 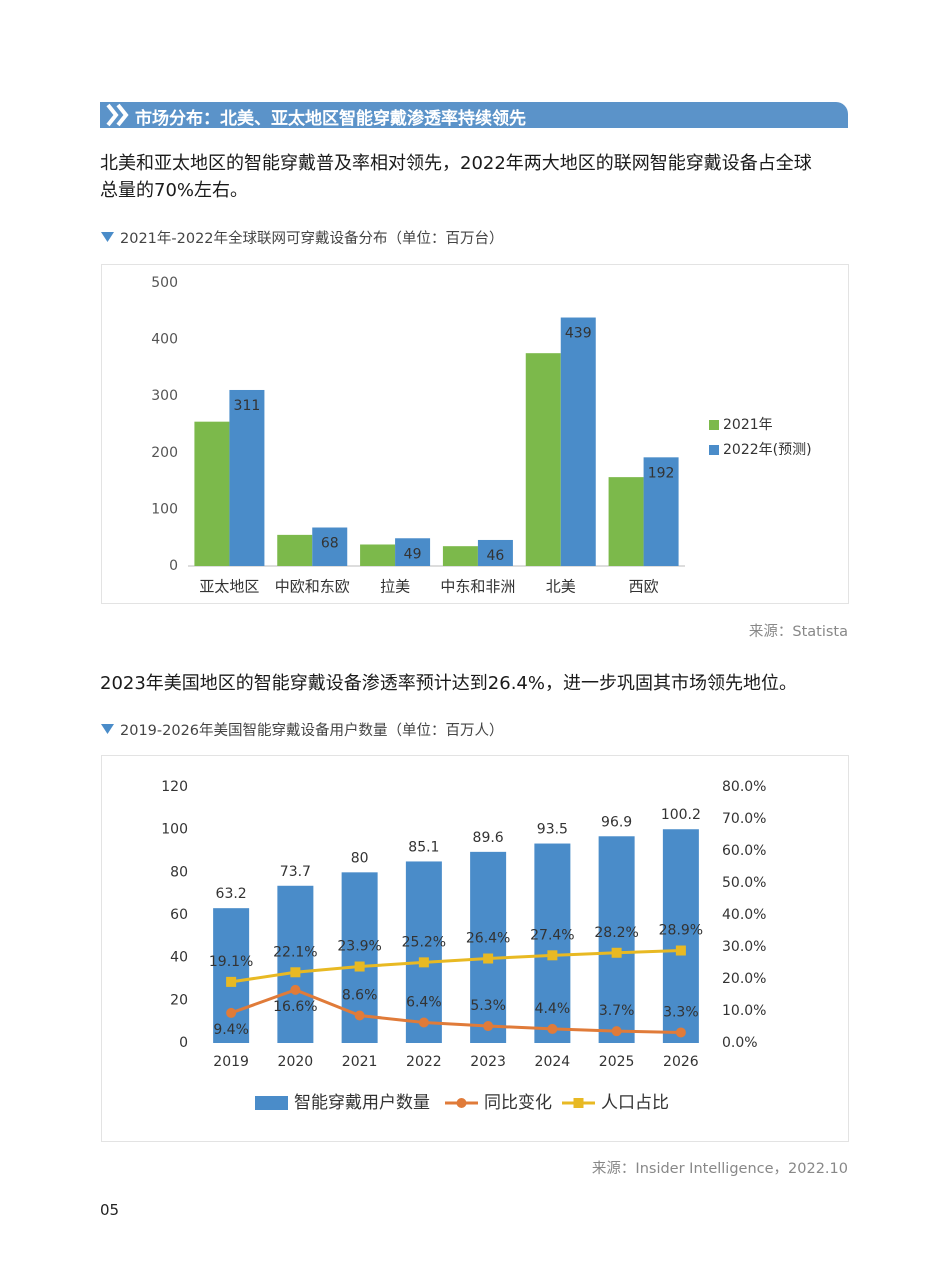 I want to click on page-number: 05, so click(x=110, y=1210).